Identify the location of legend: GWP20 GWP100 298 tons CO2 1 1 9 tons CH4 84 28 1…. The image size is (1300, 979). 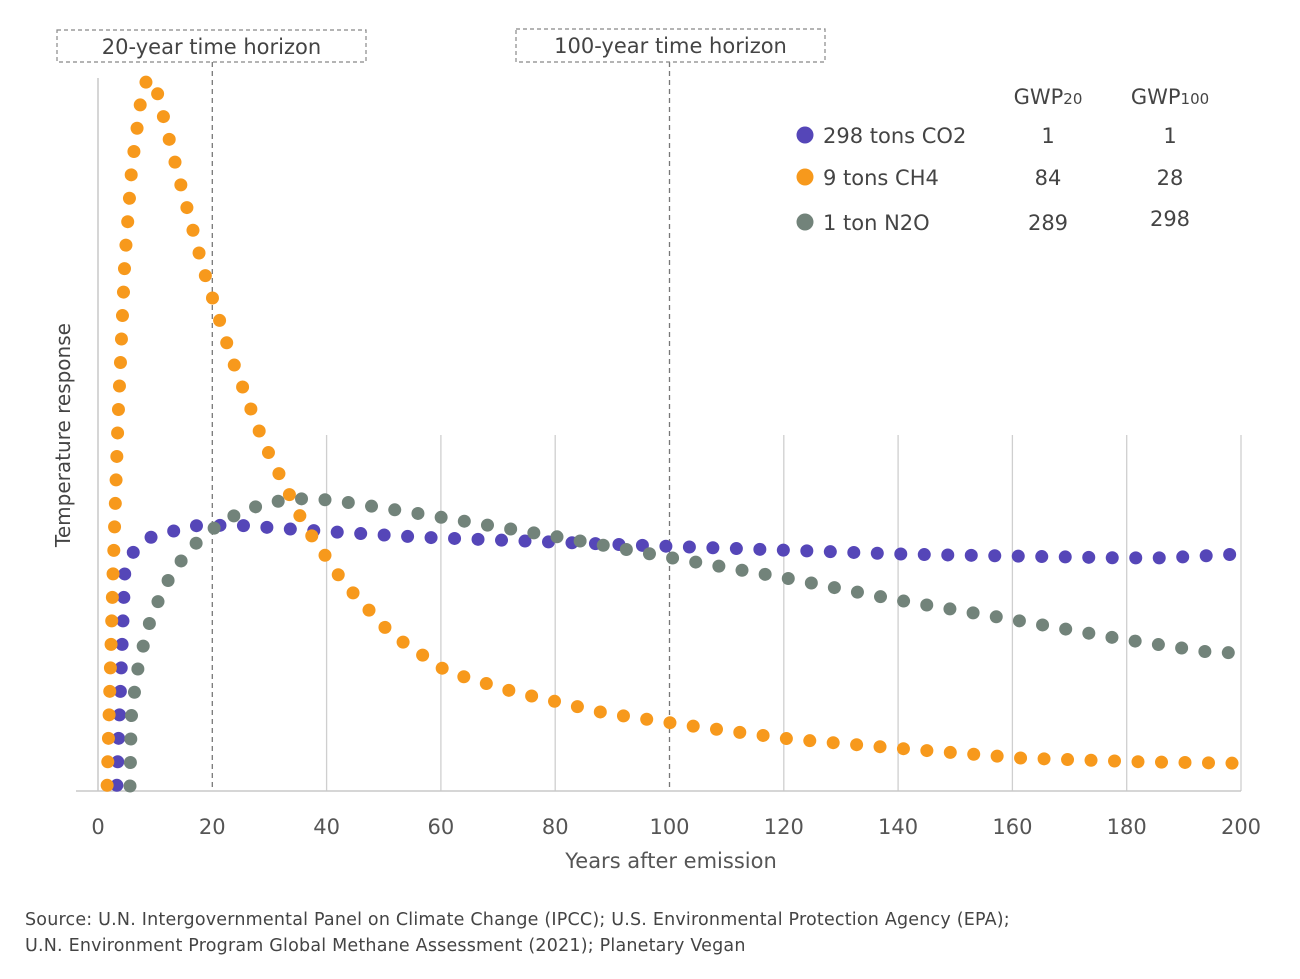
(1002, 160).